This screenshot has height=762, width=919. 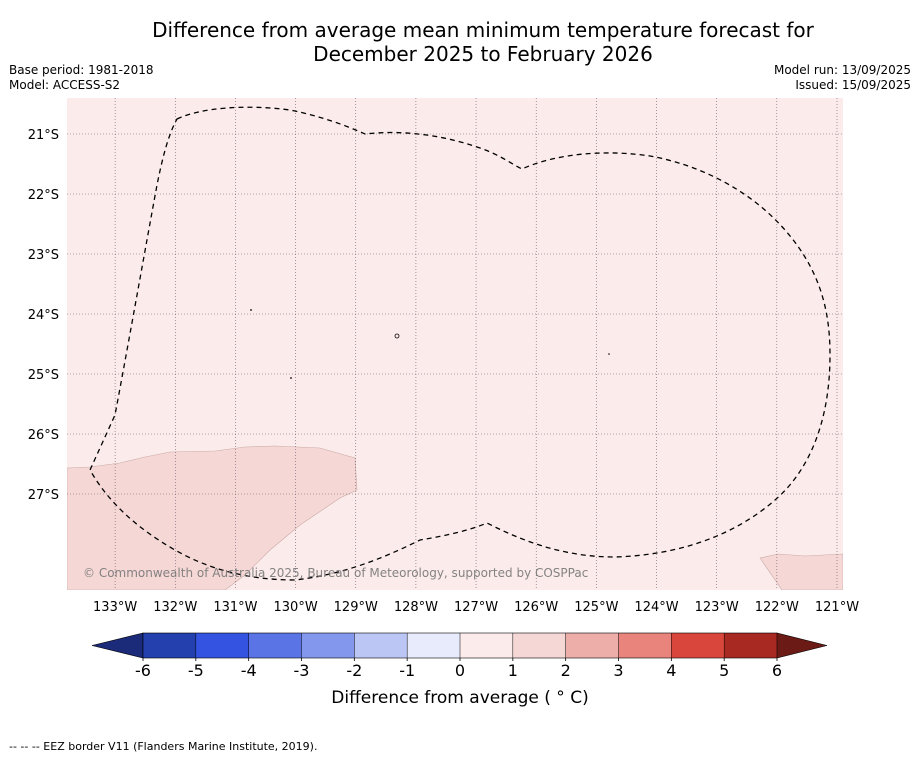 I want to click on colorbar-tick-label: 2, so click(x=566, y=670).